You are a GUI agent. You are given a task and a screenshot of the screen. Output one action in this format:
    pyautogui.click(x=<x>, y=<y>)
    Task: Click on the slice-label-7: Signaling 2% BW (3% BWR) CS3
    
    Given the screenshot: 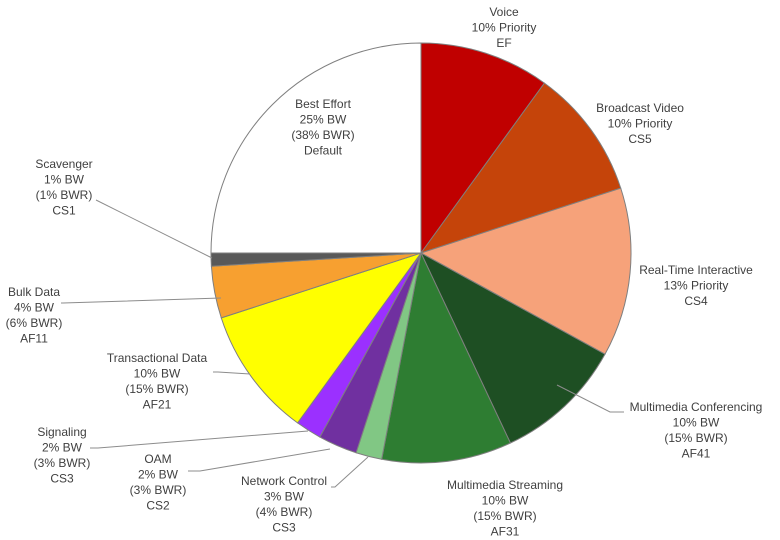 What is the action you would take?
    pyautogui.click(x=62, y=455)
    